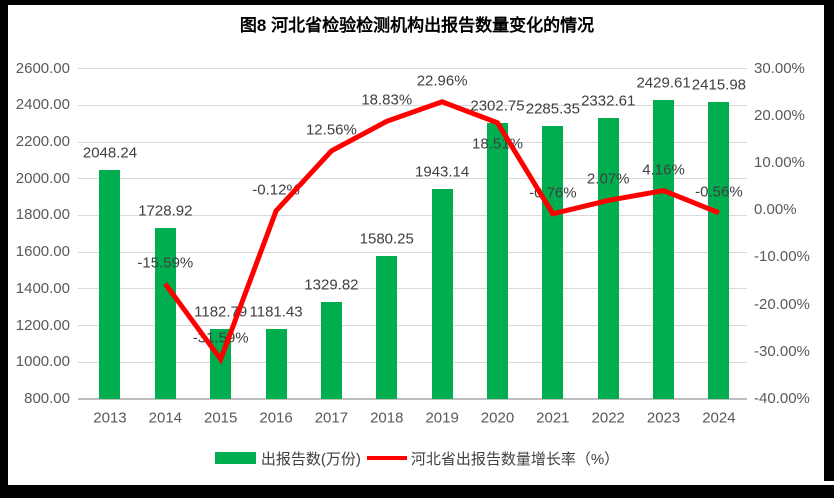  Describe the element at coordinates (276, 418) in the screenshot. I see `x-tick-label: 2016` at that location.